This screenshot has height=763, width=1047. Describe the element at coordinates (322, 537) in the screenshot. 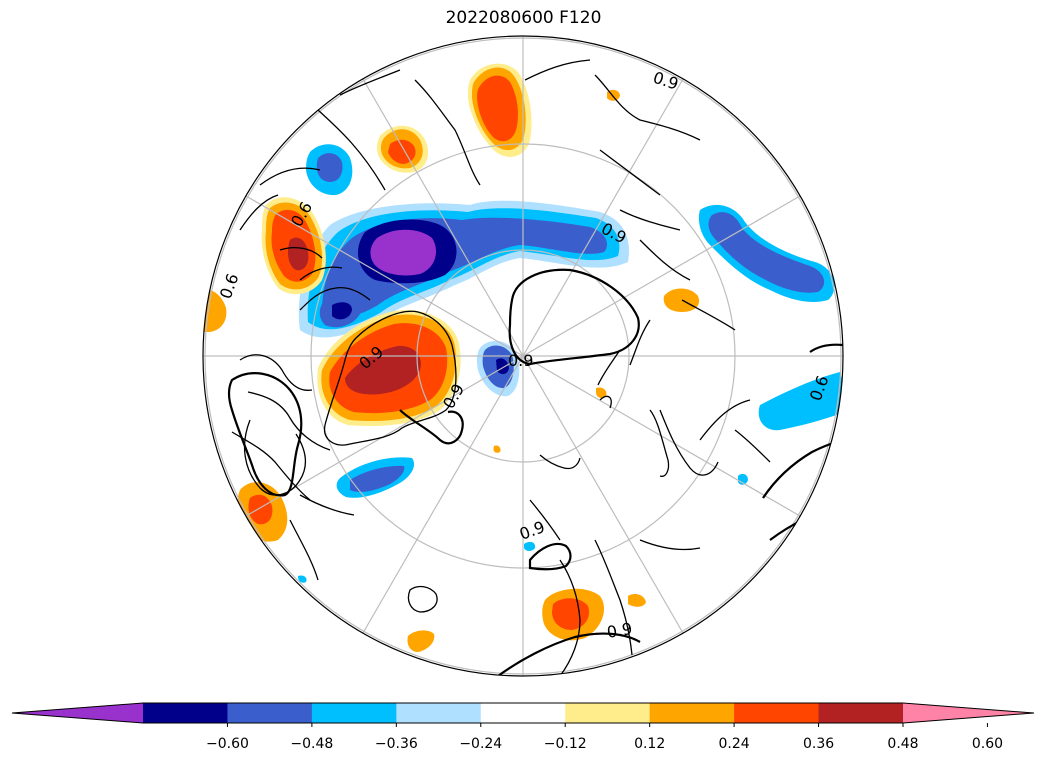

I see `coast-labrador` at that location.